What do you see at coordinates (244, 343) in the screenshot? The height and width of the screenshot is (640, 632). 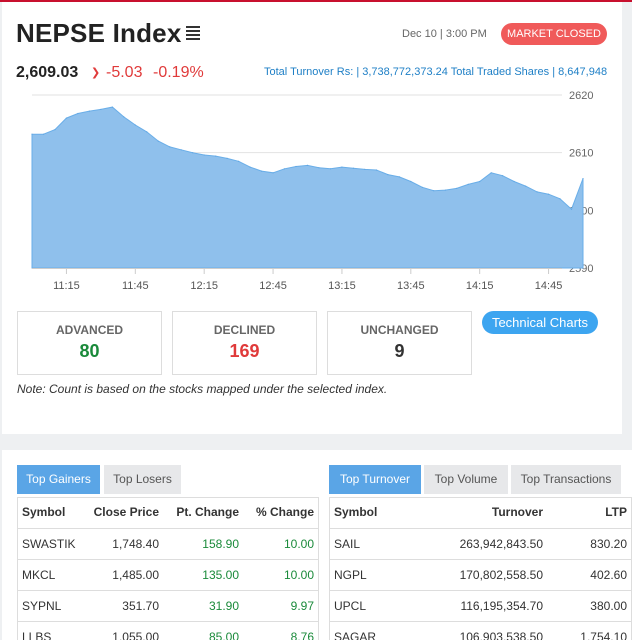 I see `declined-box: DECLINED 169` at bounding box center [244, 343].